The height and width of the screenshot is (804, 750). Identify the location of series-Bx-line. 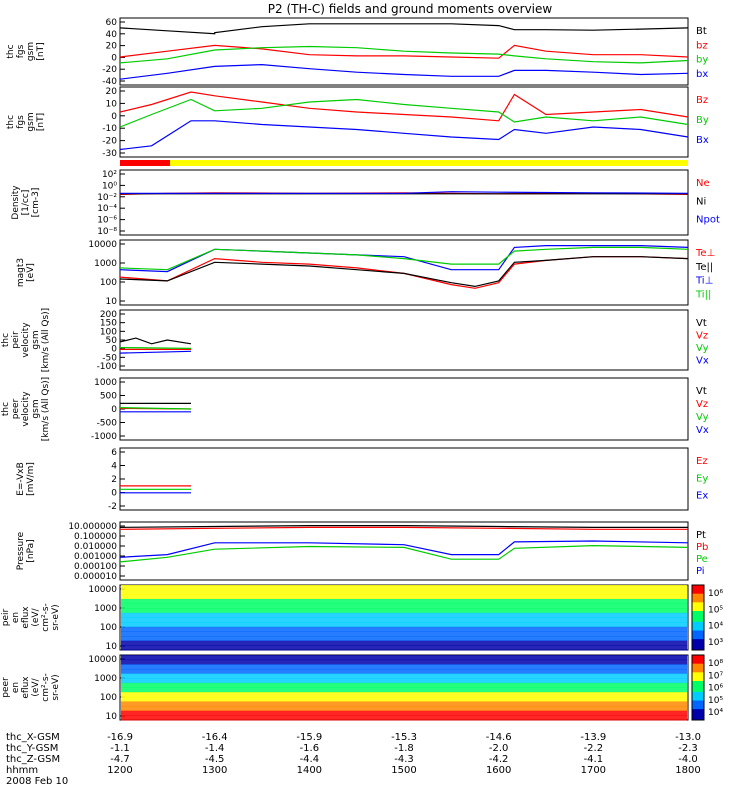
(404, 135).